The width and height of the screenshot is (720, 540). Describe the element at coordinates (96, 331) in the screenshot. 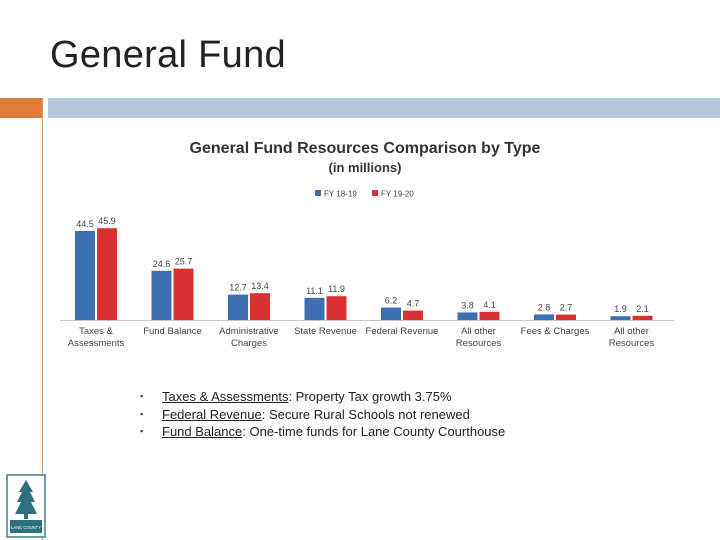

I see `category-label: Taxes &` at that location.